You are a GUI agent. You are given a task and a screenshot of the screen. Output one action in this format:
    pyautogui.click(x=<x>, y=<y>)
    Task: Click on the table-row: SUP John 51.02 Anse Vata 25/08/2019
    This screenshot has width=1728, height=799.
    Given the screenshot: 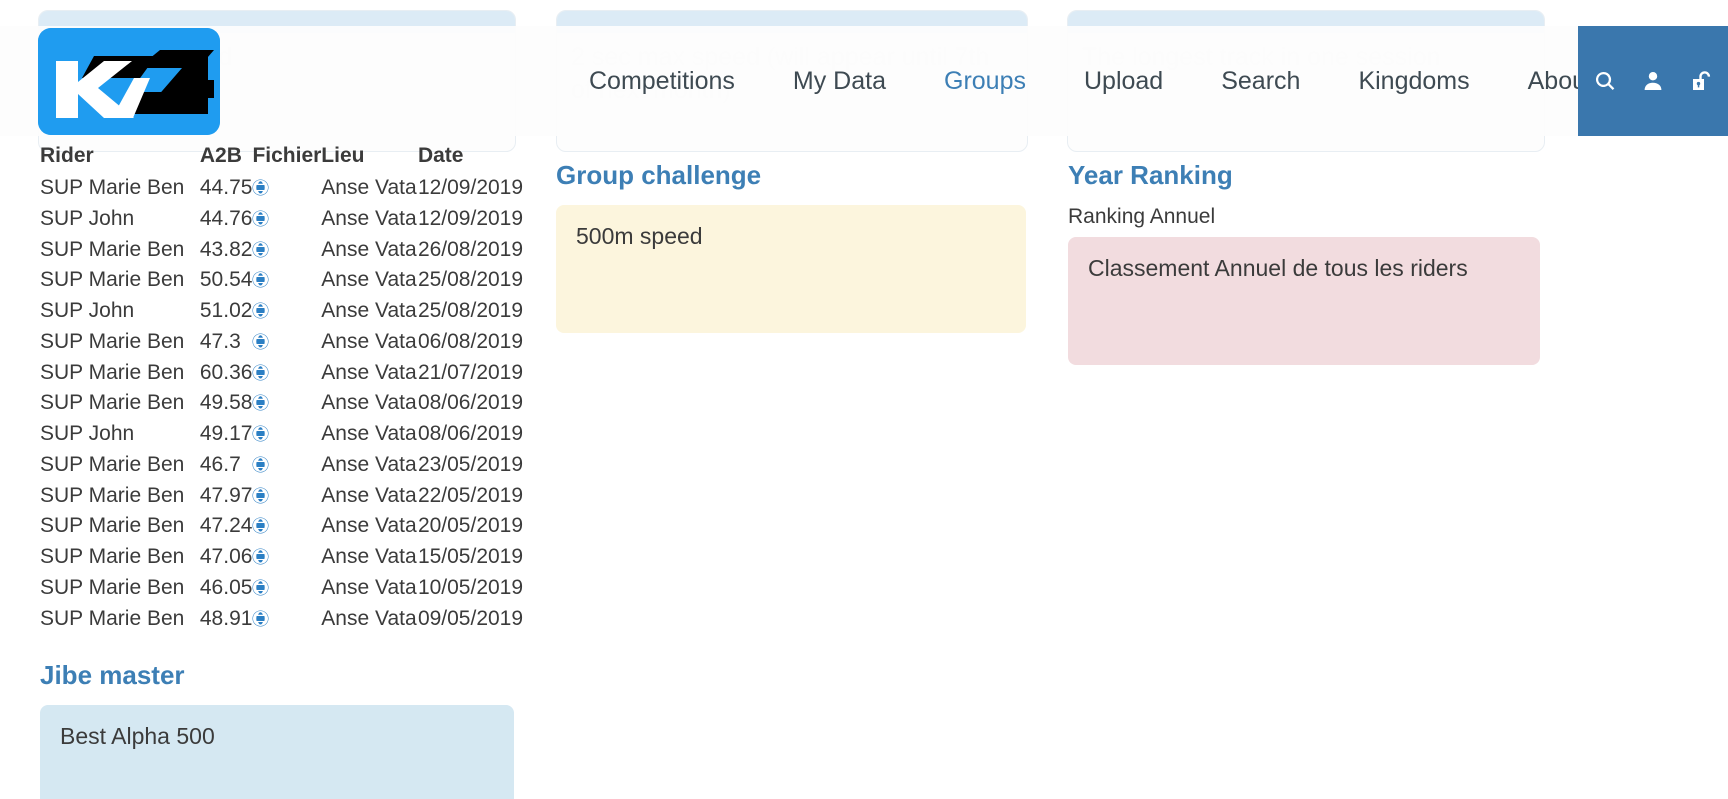 What is the action you would take?
    pyautogui.click(x=285, y=311)
    